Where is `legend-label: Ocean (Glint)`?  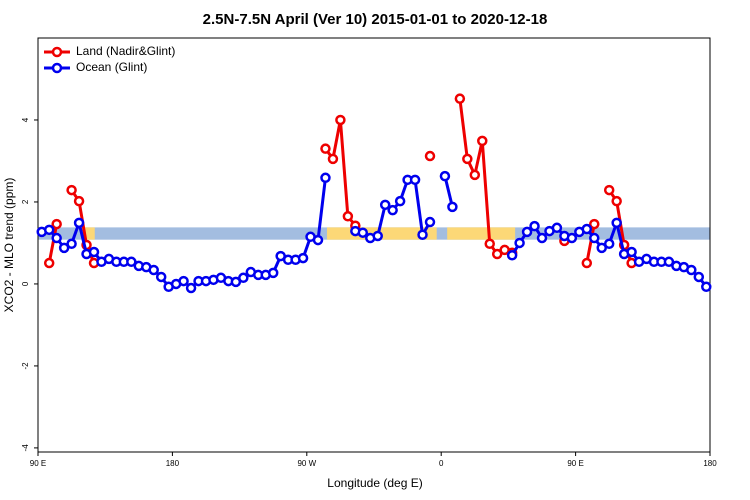 legend-label: Ocean (Glint) is located at coordinates (111, 67).